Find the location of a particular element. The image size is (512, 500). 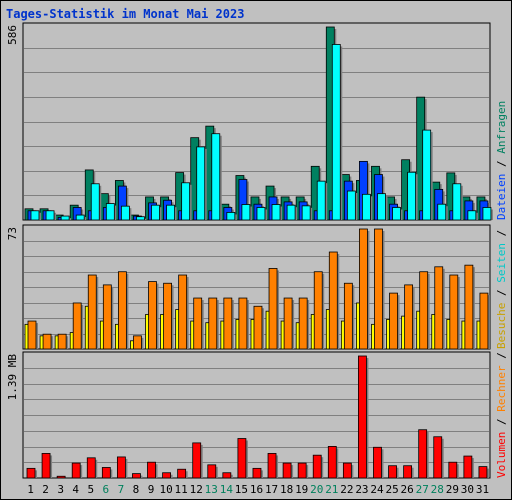

x-tick-label-30: 30 is located at coordinates (467, 489).